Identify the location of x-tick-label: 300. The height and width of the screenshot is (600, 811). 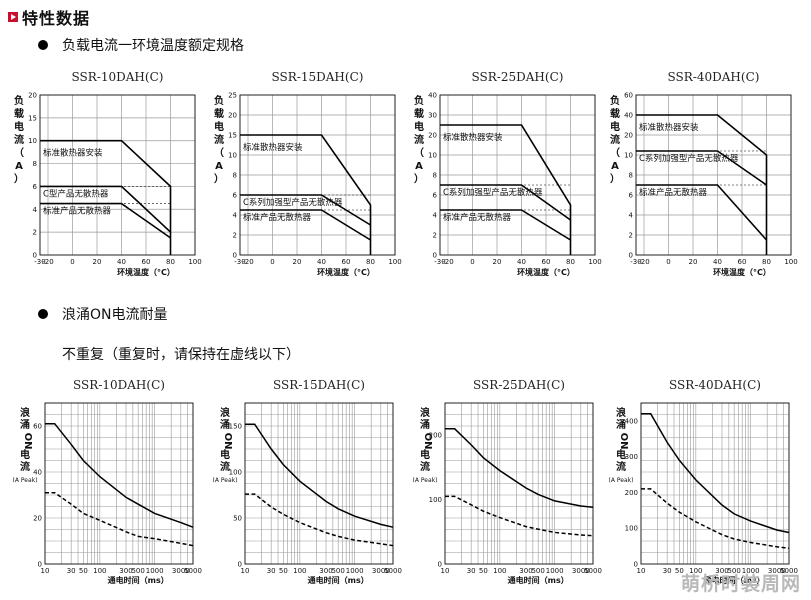
(125, 571).